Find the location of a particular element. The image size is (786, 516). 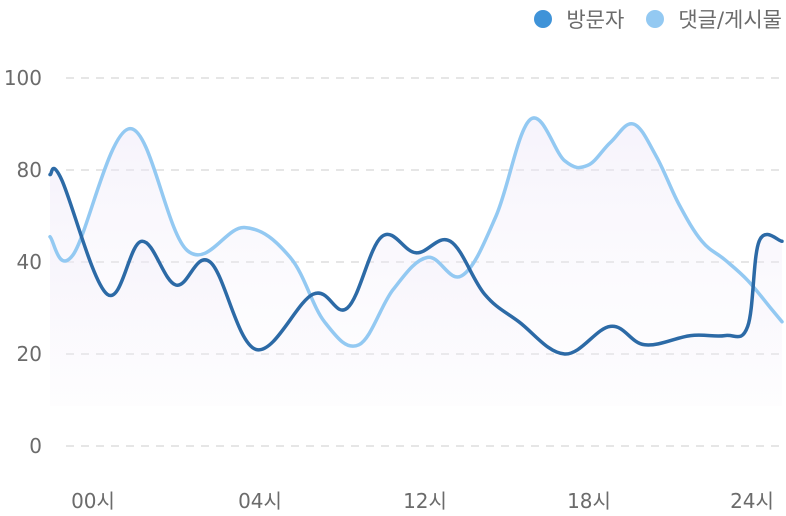

legend-item-visitors: 방문자 is located at coordinates (579, 19).